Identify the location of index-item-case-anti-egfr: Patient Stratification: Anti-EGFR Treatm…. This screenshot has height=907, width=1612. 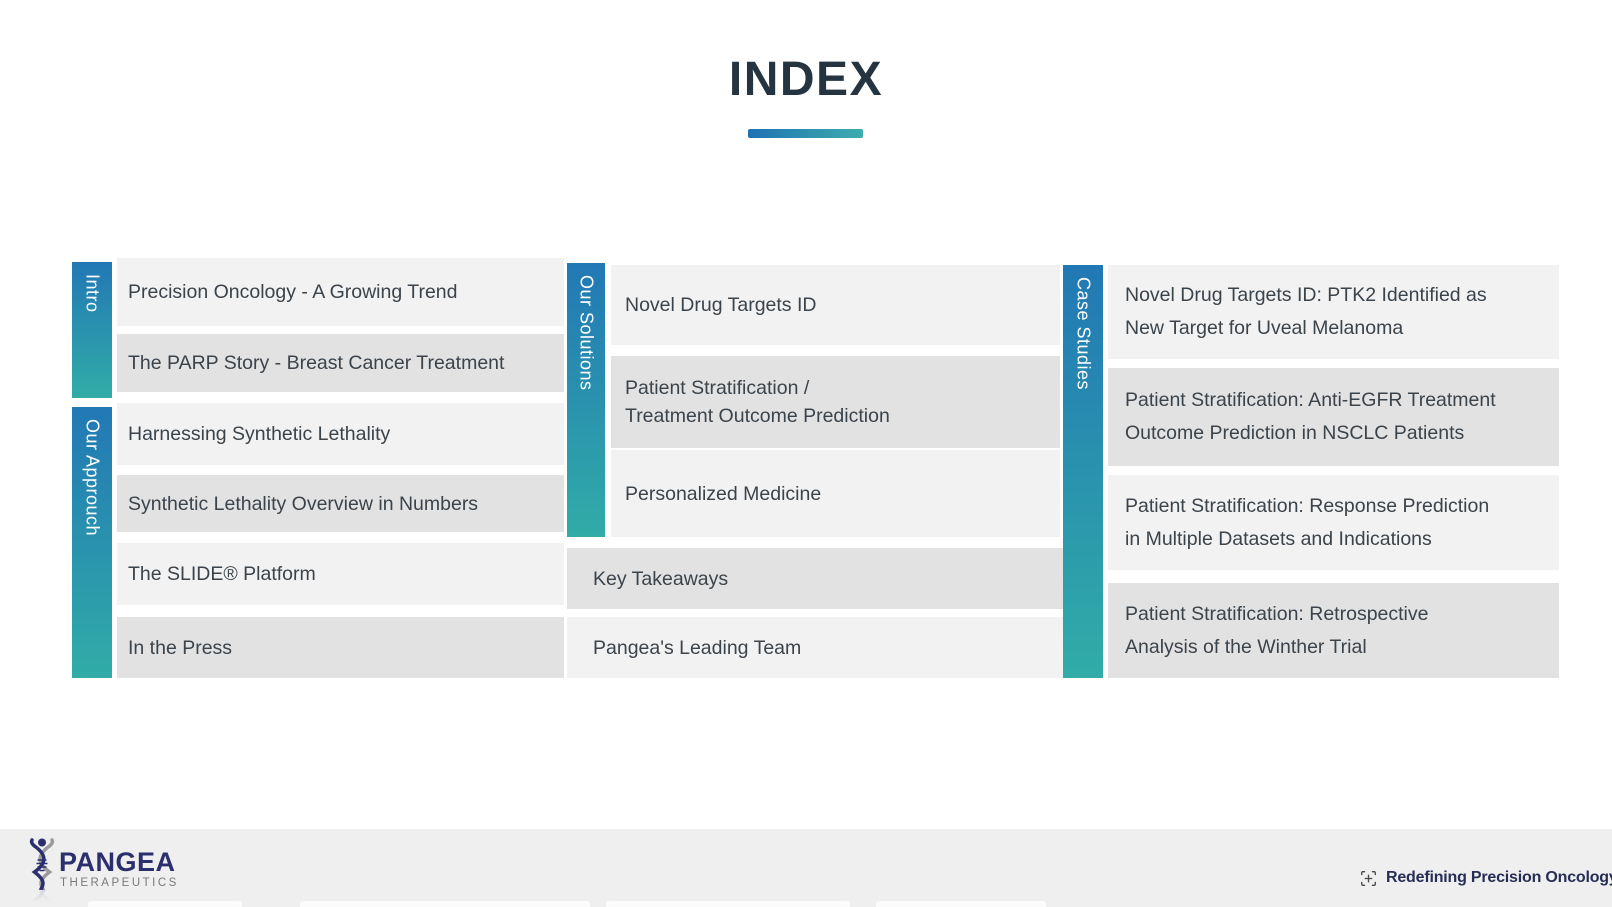
(1333, 417).